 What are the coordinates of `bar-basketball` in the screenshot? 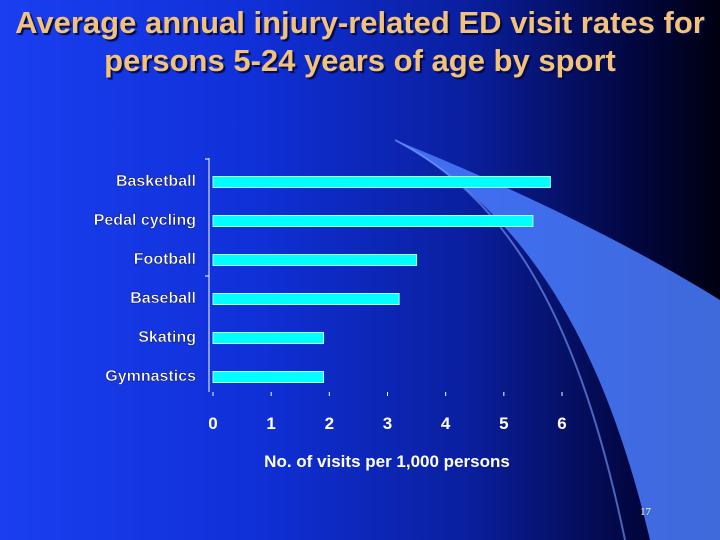 It's located at (381, 182).